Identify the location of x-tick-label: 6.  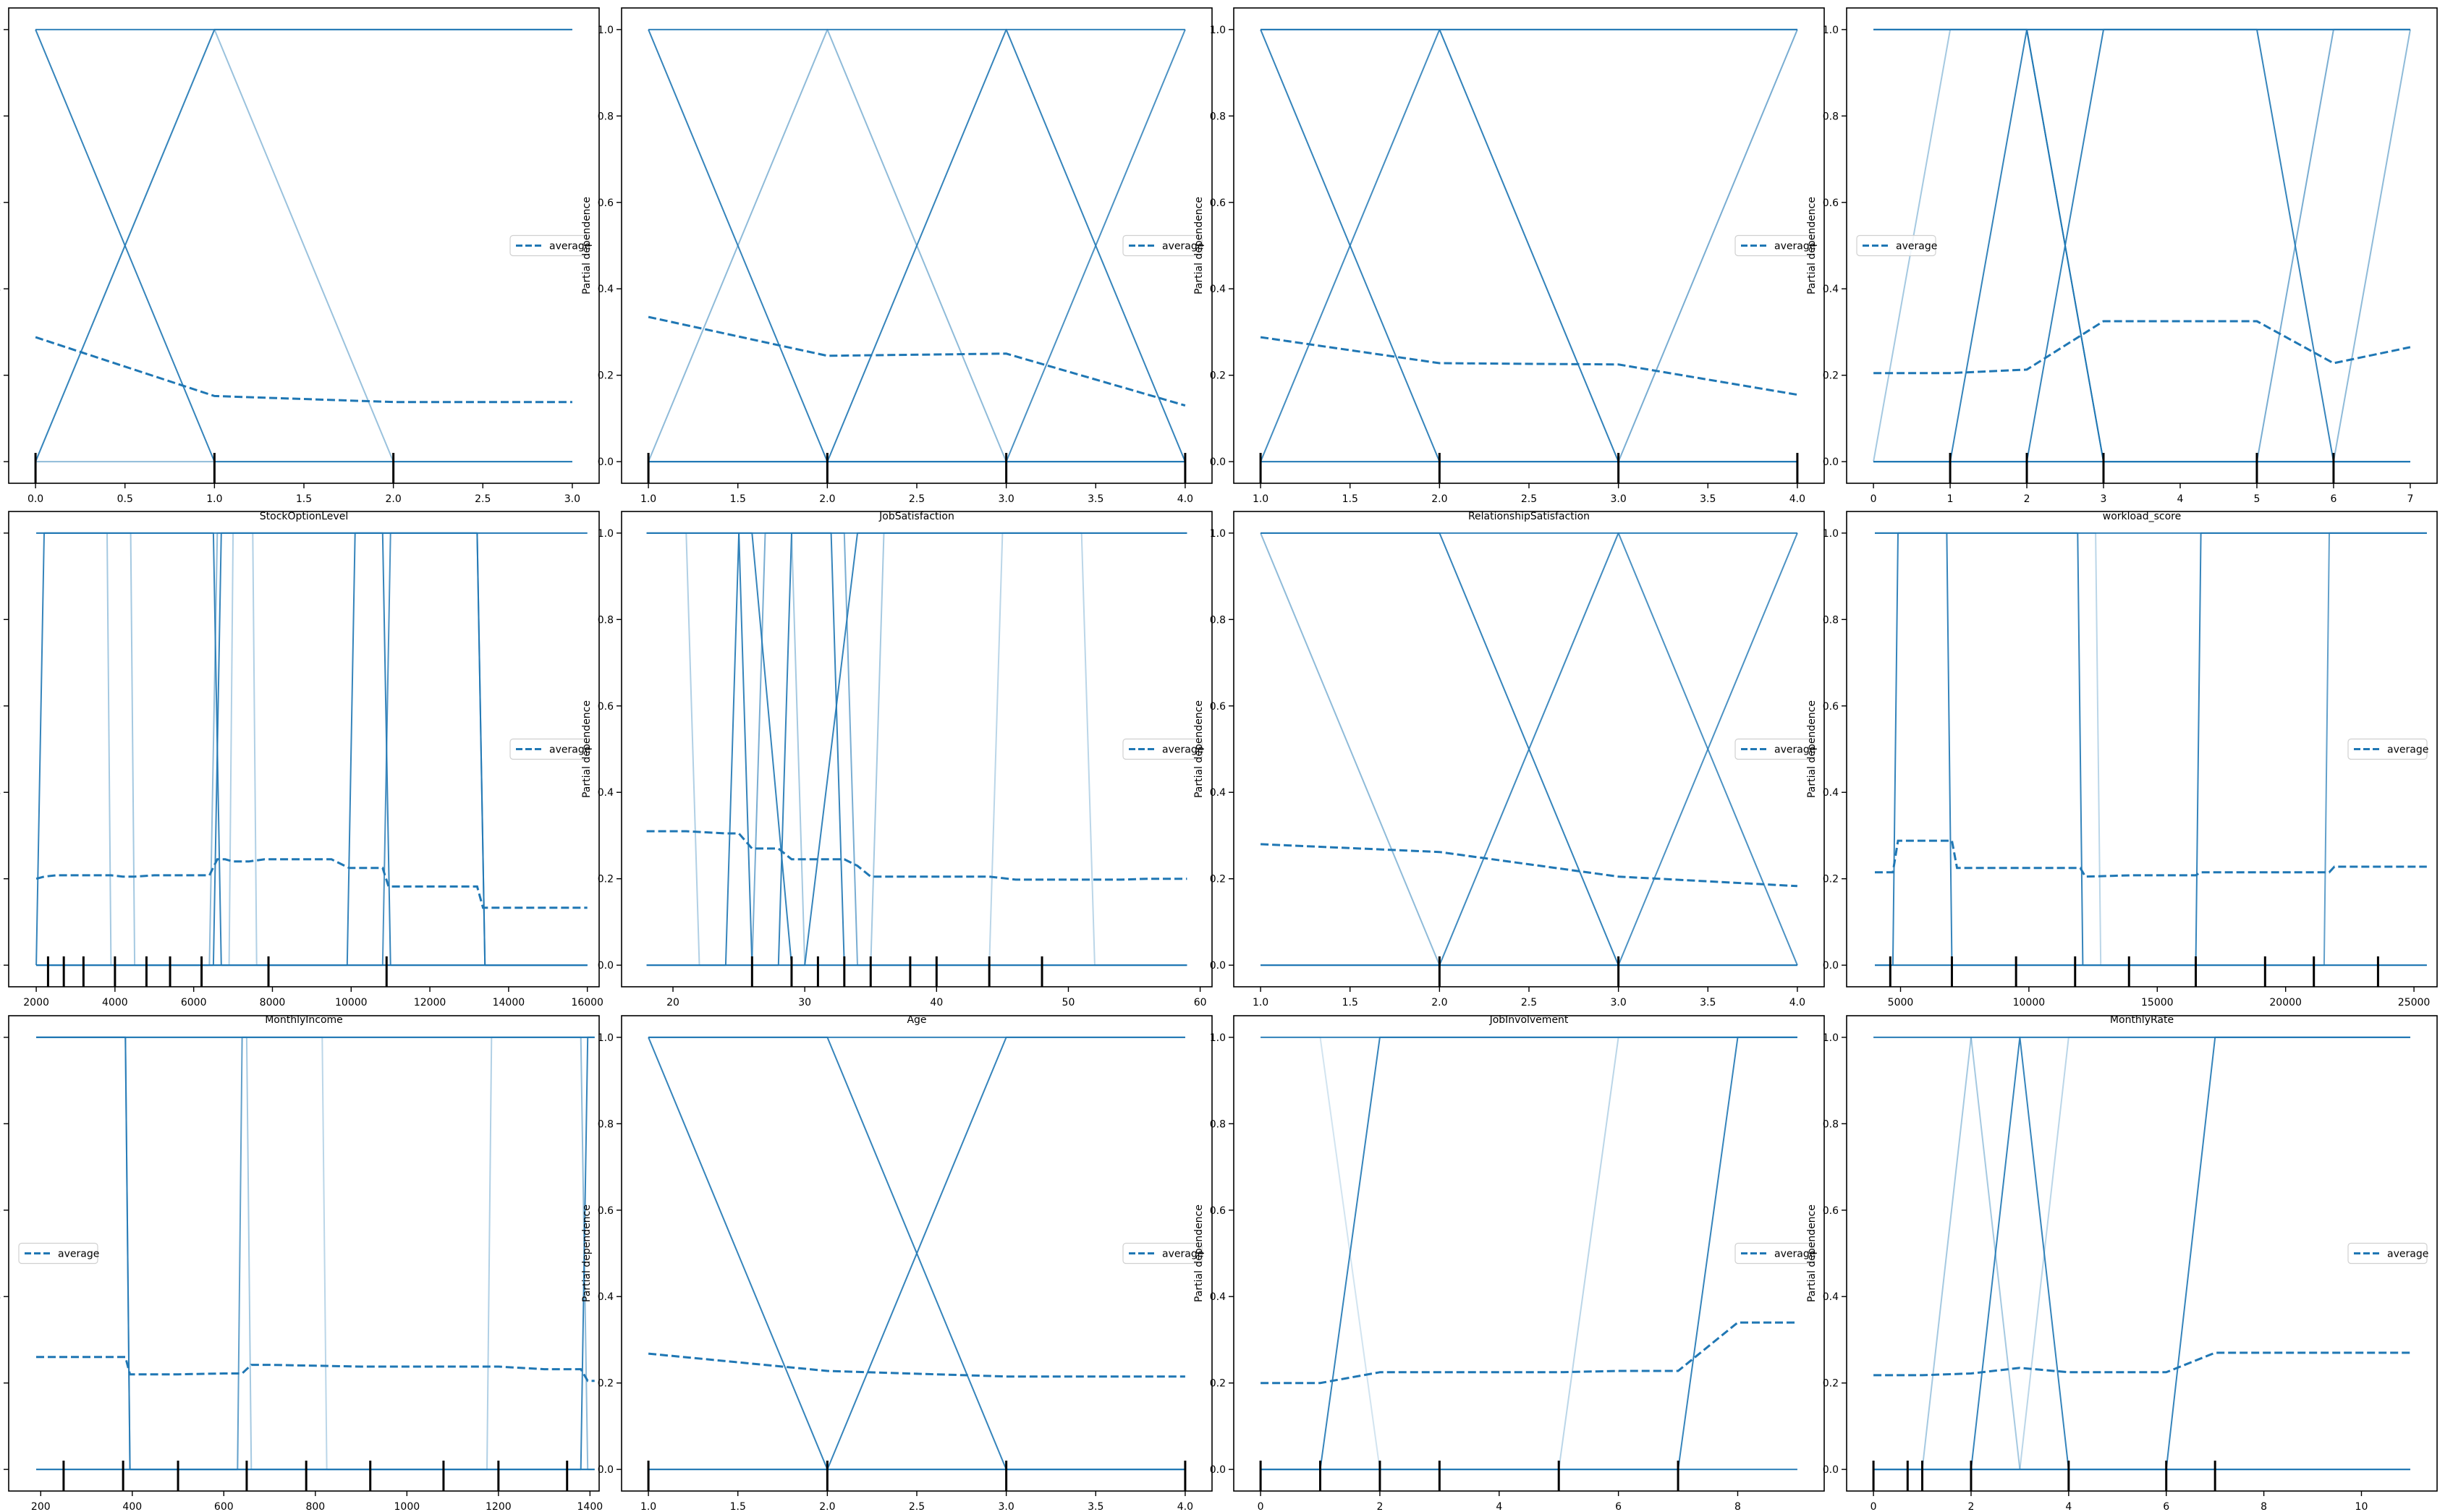
(2333, 499).